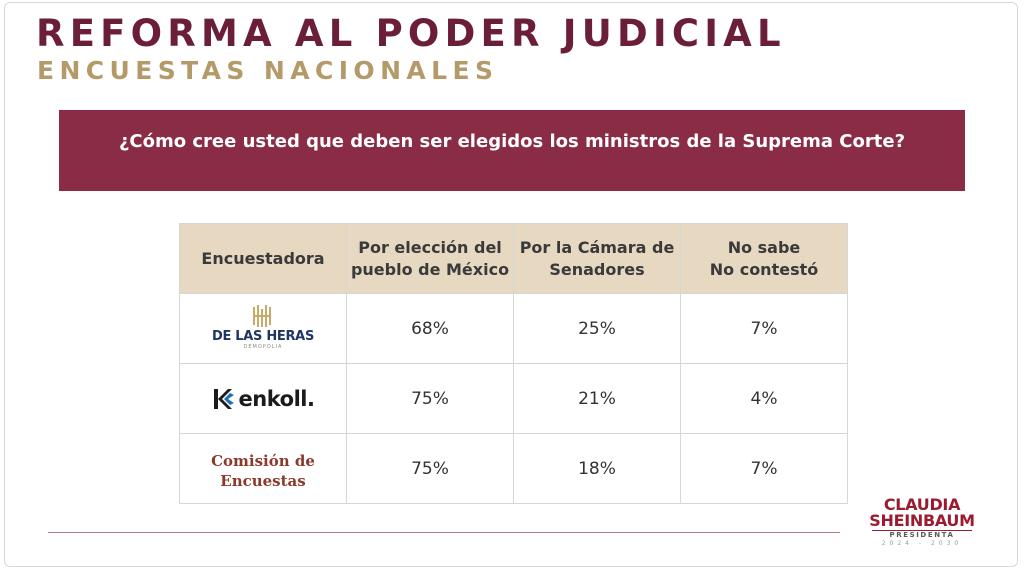  Describe the element at coordinates (922, 535) in the screenshot. I see `brand-line-3: PRESIDENTA` at that location.